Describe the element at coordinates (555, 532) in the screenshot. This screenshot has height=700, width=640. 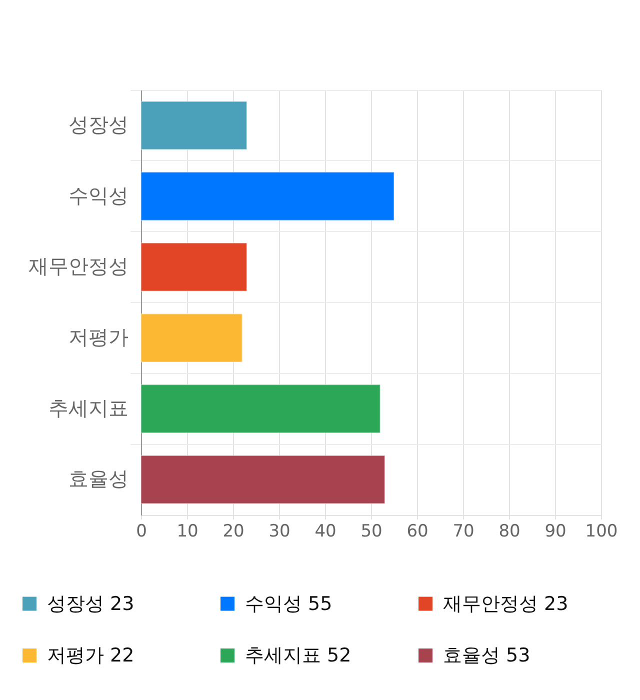
I see `x-tick-label: 90` at that location.